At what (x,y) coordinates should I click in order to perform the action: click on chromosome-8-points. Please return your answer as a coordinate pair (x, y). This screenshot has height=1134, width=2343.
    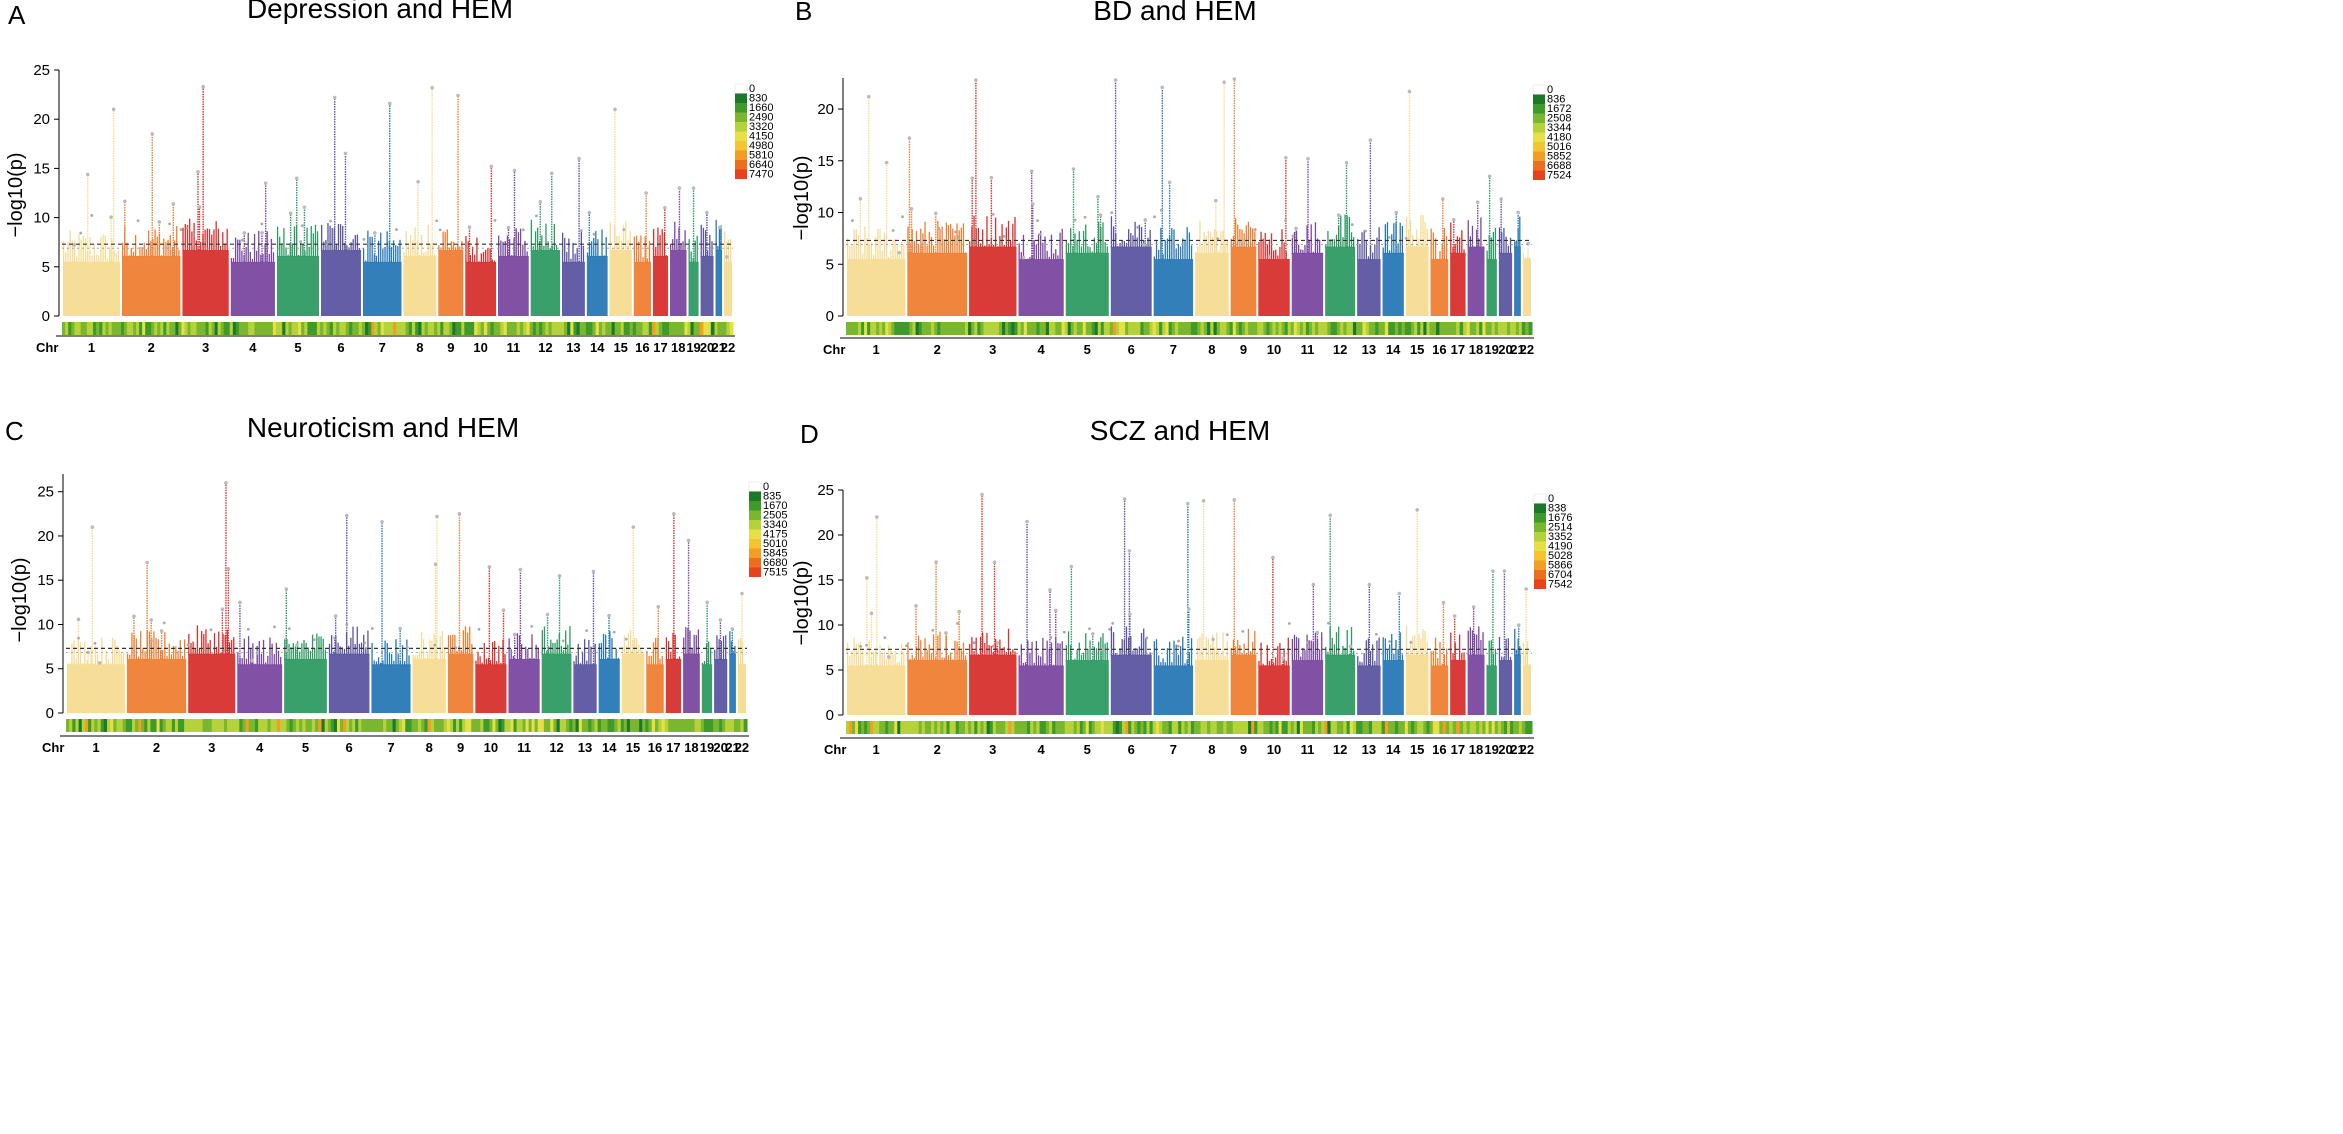
    Looking at the image, I should click on (429, 613).